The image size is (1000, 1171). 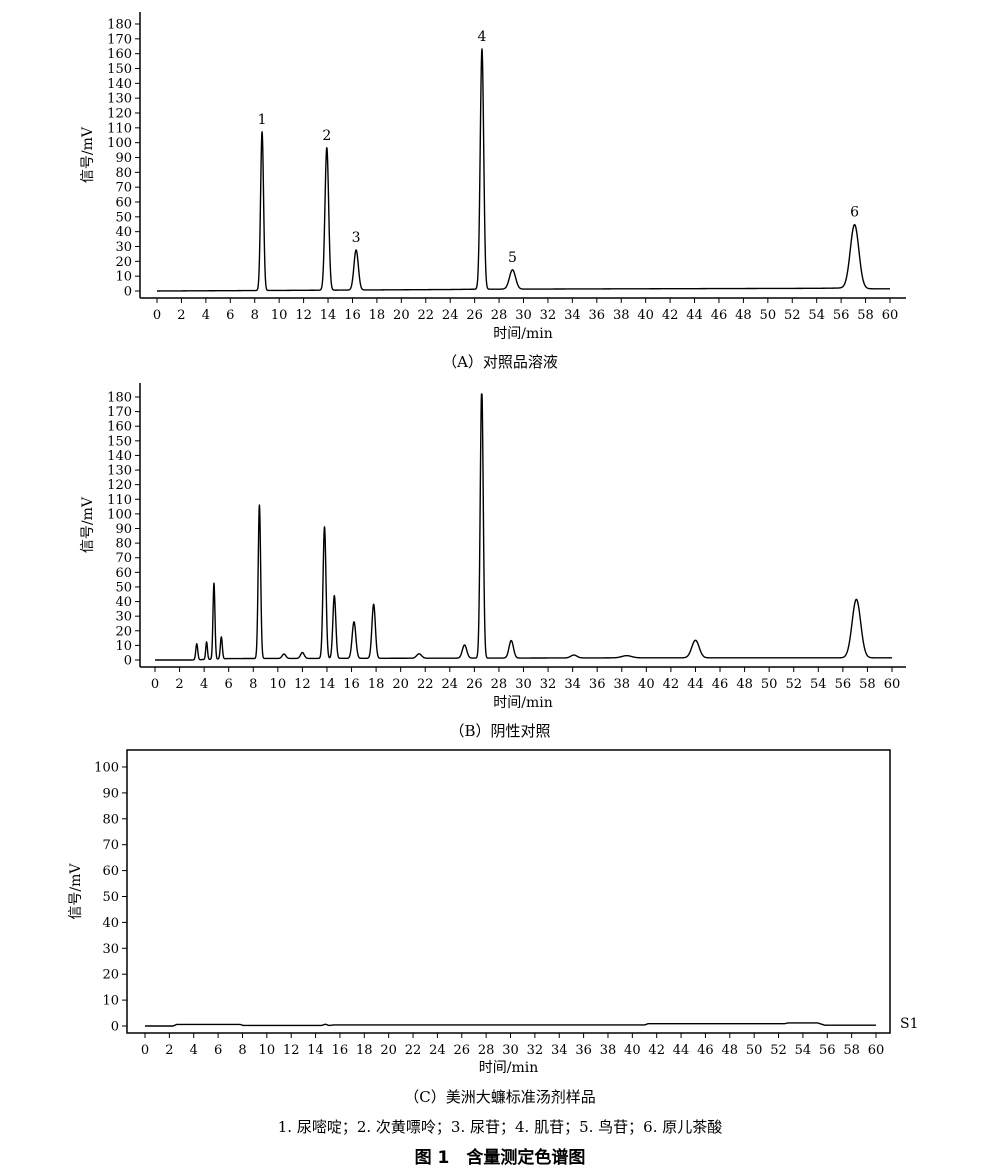 I want to click on x-tick-label: 12, so click(x=302, y=684).